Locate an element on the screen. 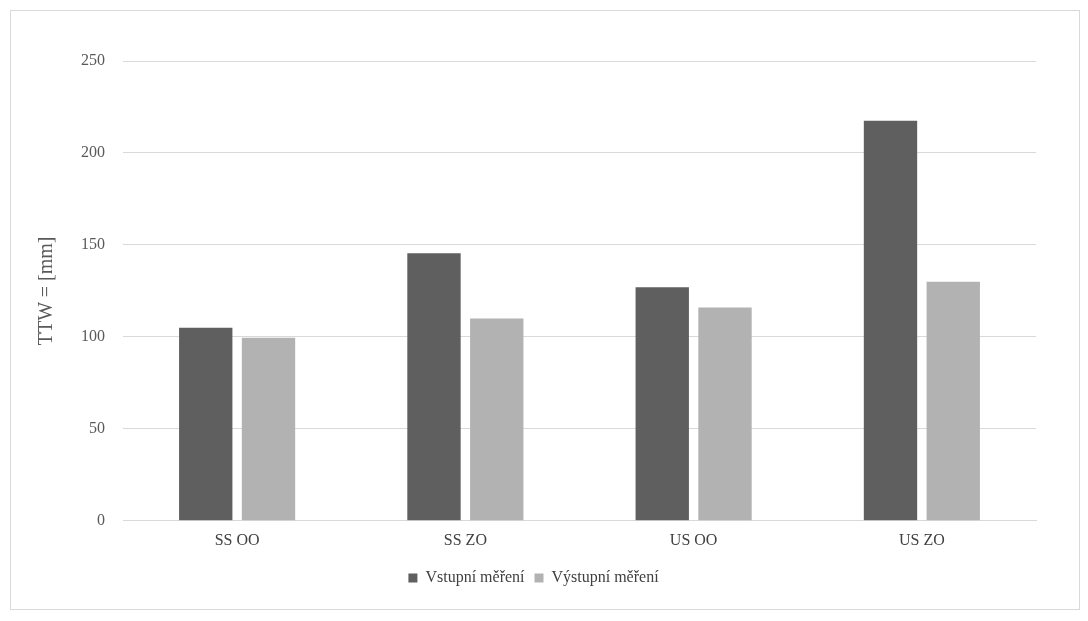 Image resolution: width=1088 pixels, height=621 pixels. x-tick-label: SS OO is located at coordinates (237, 539).